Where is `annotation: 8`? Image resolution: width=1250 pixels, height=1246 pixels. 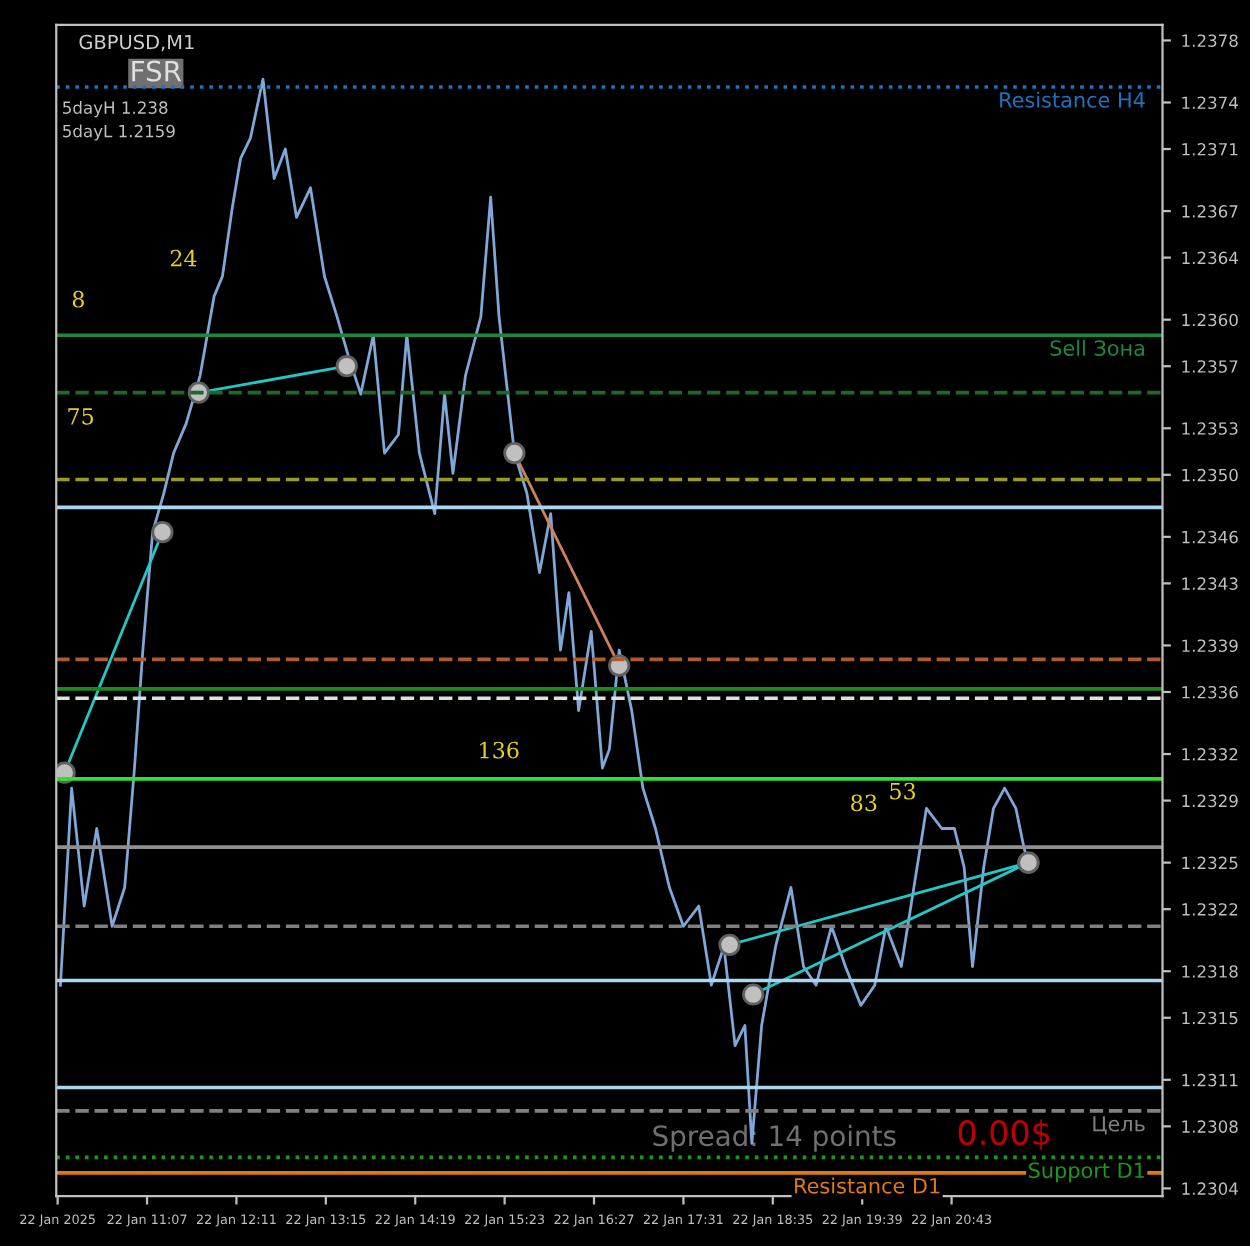 annotation: 8 is located at coordinates (78, 299).